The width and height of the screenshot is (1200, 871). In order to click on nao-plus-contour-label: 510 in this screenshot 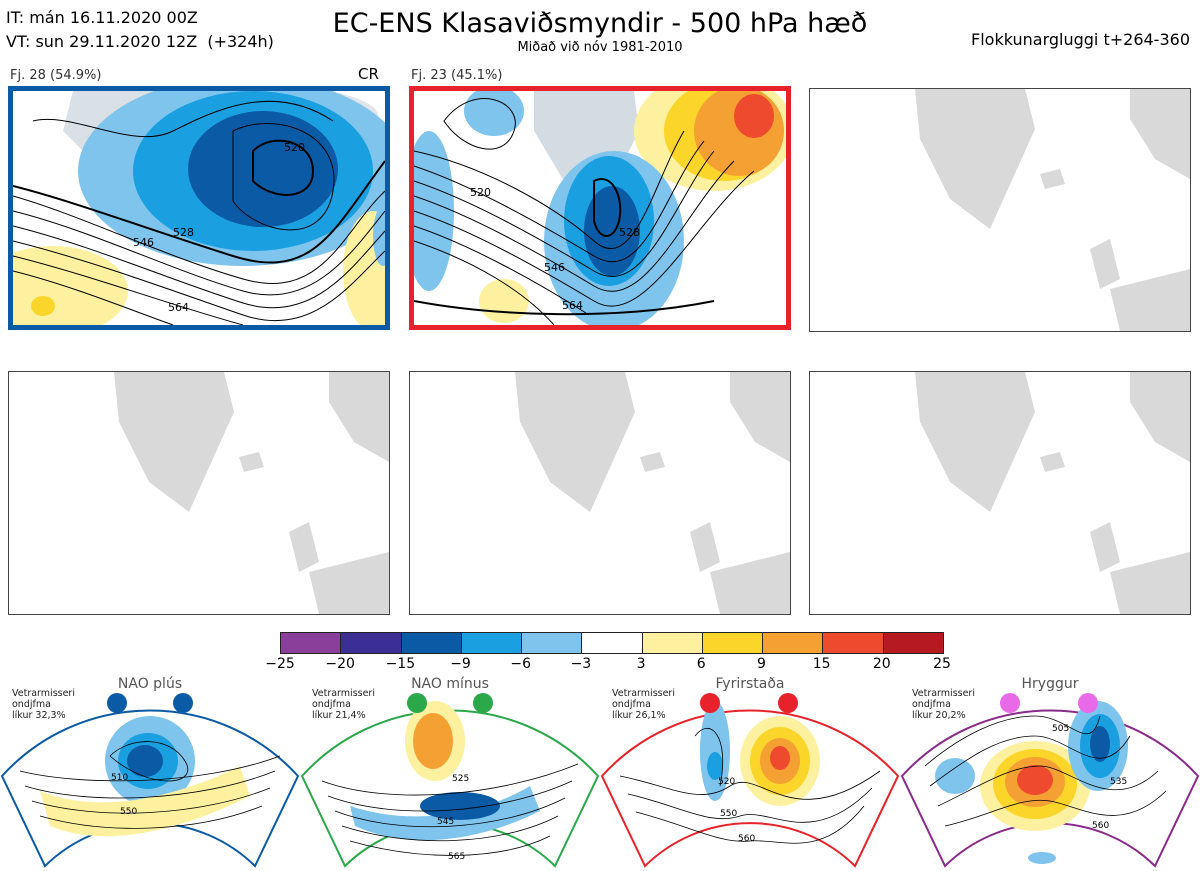, I will do `click(119, 778)`.